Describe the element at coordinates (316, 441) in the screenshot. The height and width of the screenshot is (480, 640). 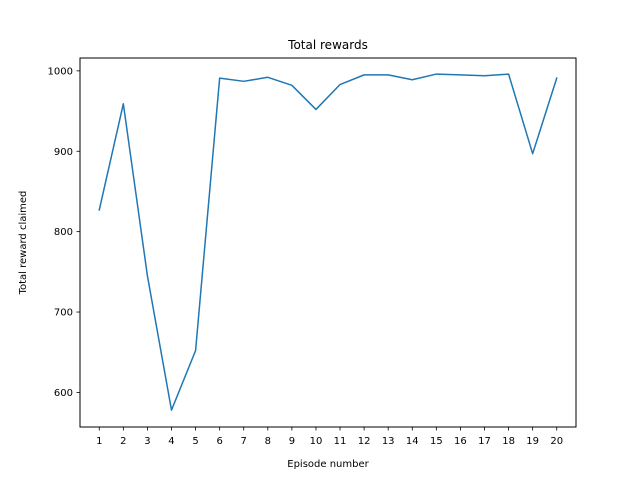
I see `x-tick-label: 10` at that location.